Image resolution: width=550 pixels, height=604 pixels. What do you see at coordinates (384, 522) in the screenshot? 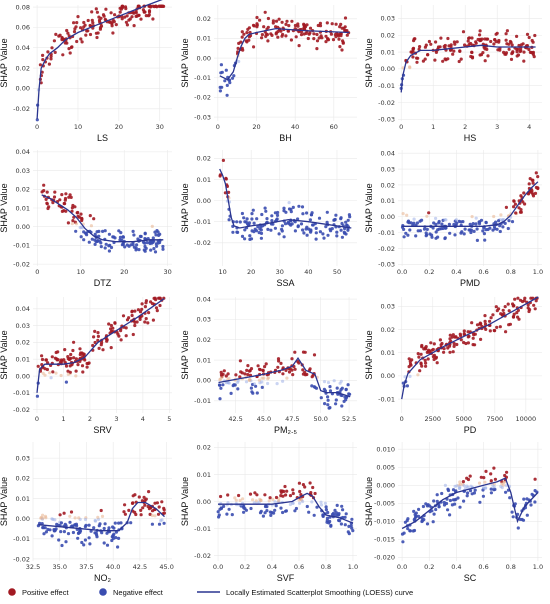
I see `y-tick-label: -0.010` at bounding box center [384, 522].